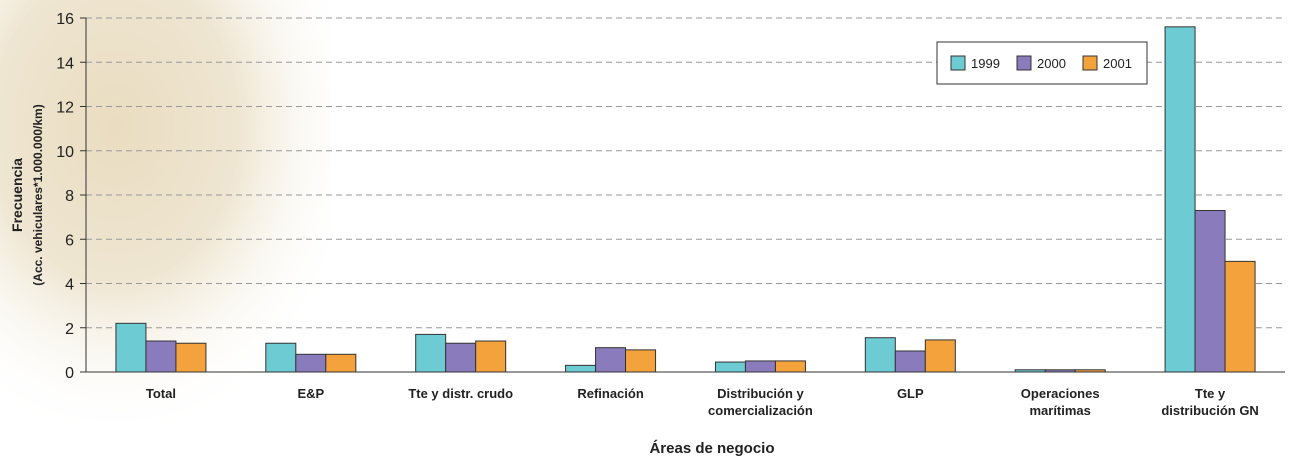 This screenshot has width=1290, height=461. I want to click on x-tick-label: E&P, so click(310, 393).